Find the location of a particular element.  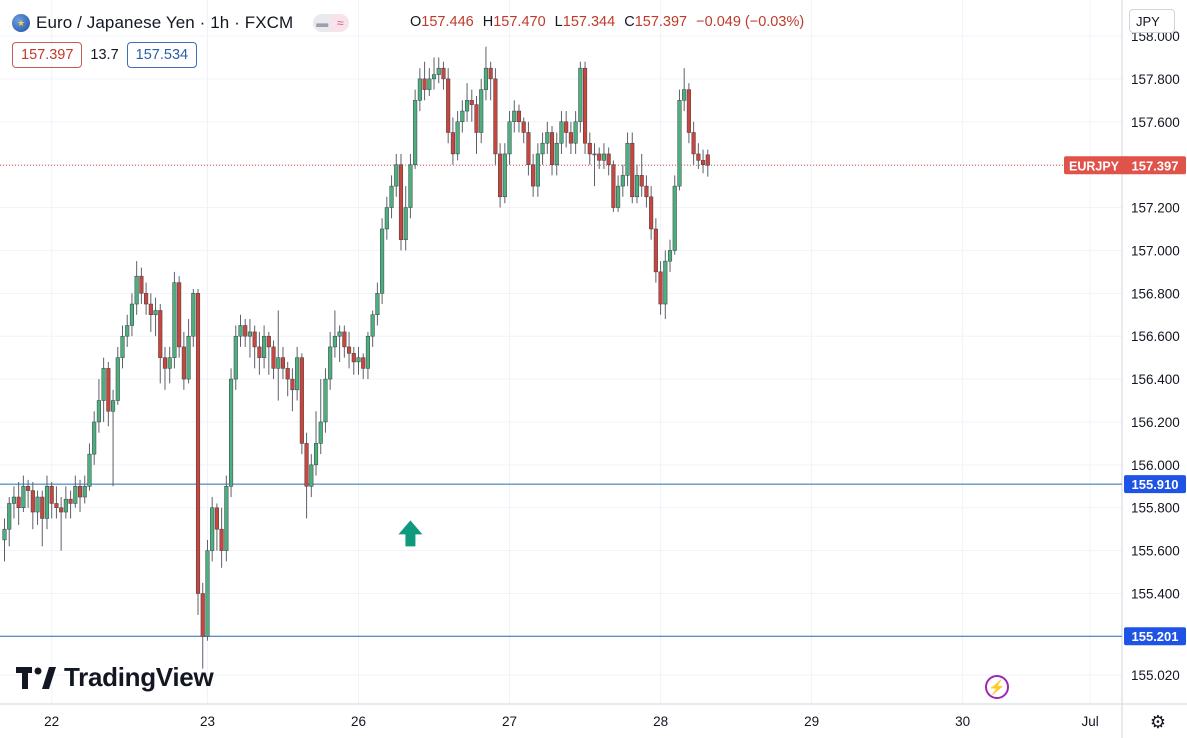

hide-icon: ▬ is located at coordinates (322, 23).